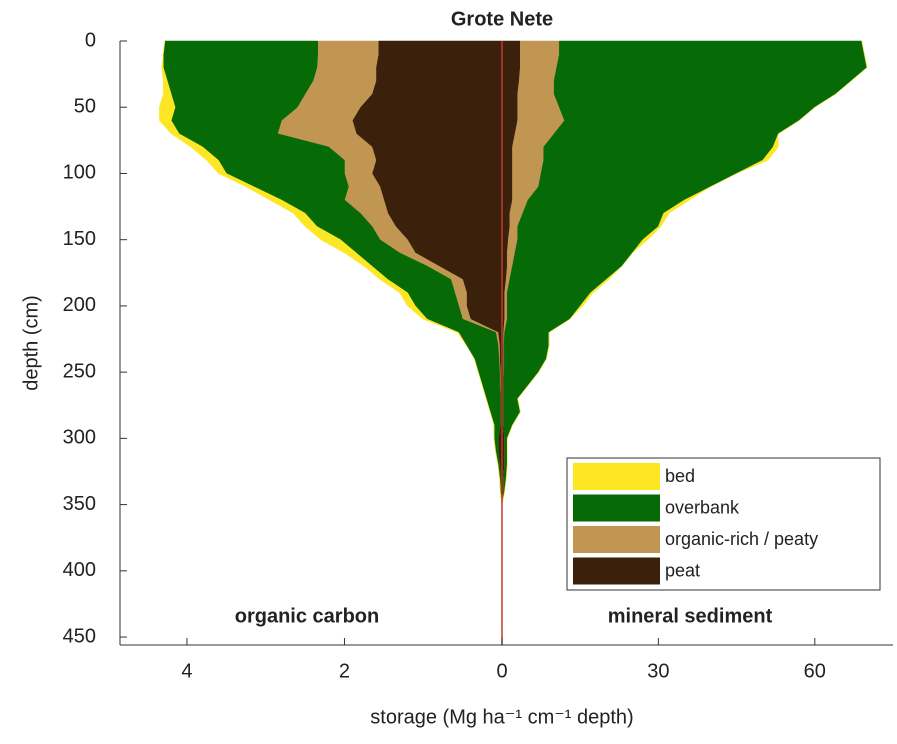  What do you see at coordinates (501, 671) in the screenshot?
I see `x-tick-label: 0` at bounding box center [501, 671].